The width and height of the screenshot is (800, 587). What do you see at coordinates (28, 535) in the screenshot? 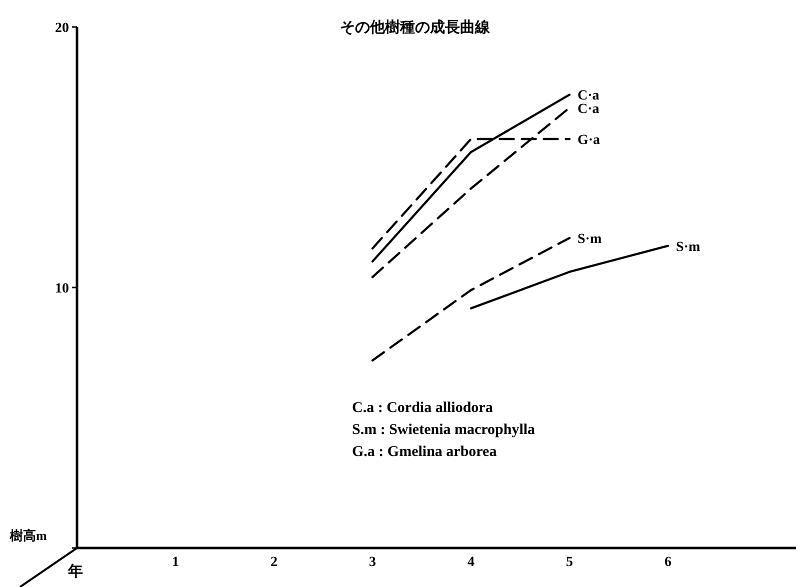
I see `y-axis-title: 樹高m` at bounding box center [28, 535].